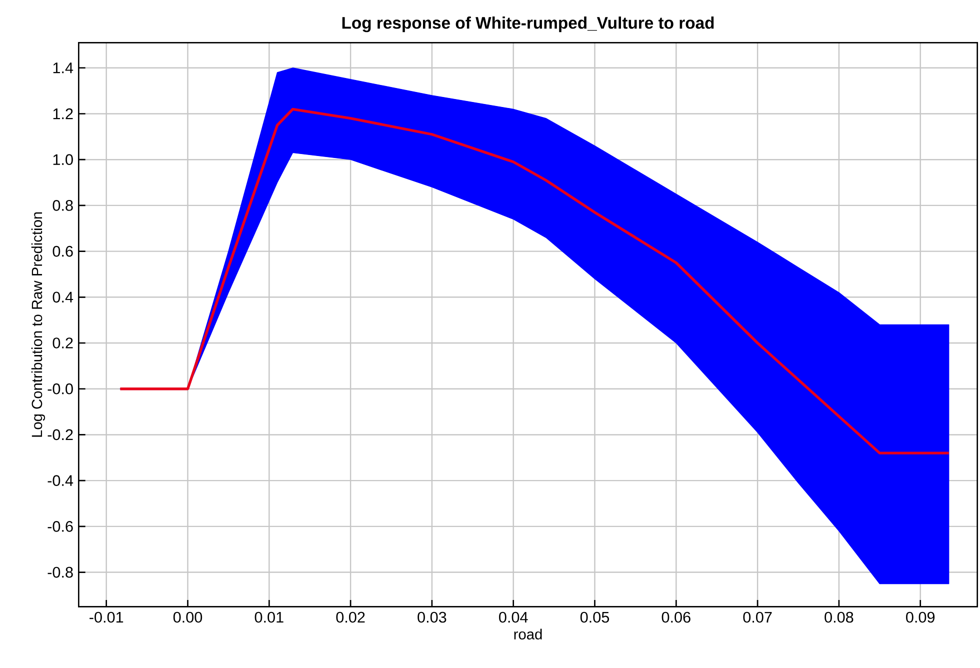 This screenshot has height=668, width=980. What do you see at coordinates (63, 160) in the screenshot?
I see `y-tick-label: 1.0` at bounding box center [63, 160].